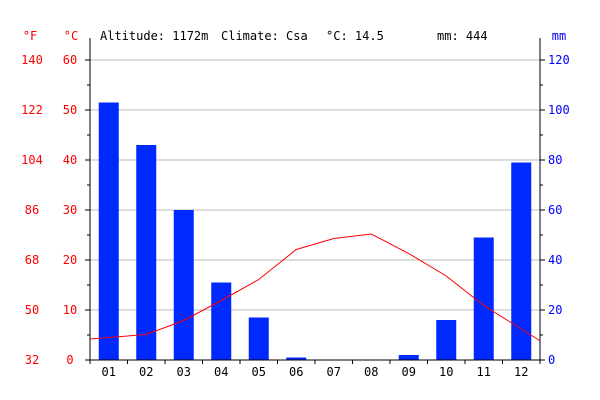 The height and width of the screenshot is (400, 600). I want to click on climate-label: Climate: Csa, so click(264, 36).